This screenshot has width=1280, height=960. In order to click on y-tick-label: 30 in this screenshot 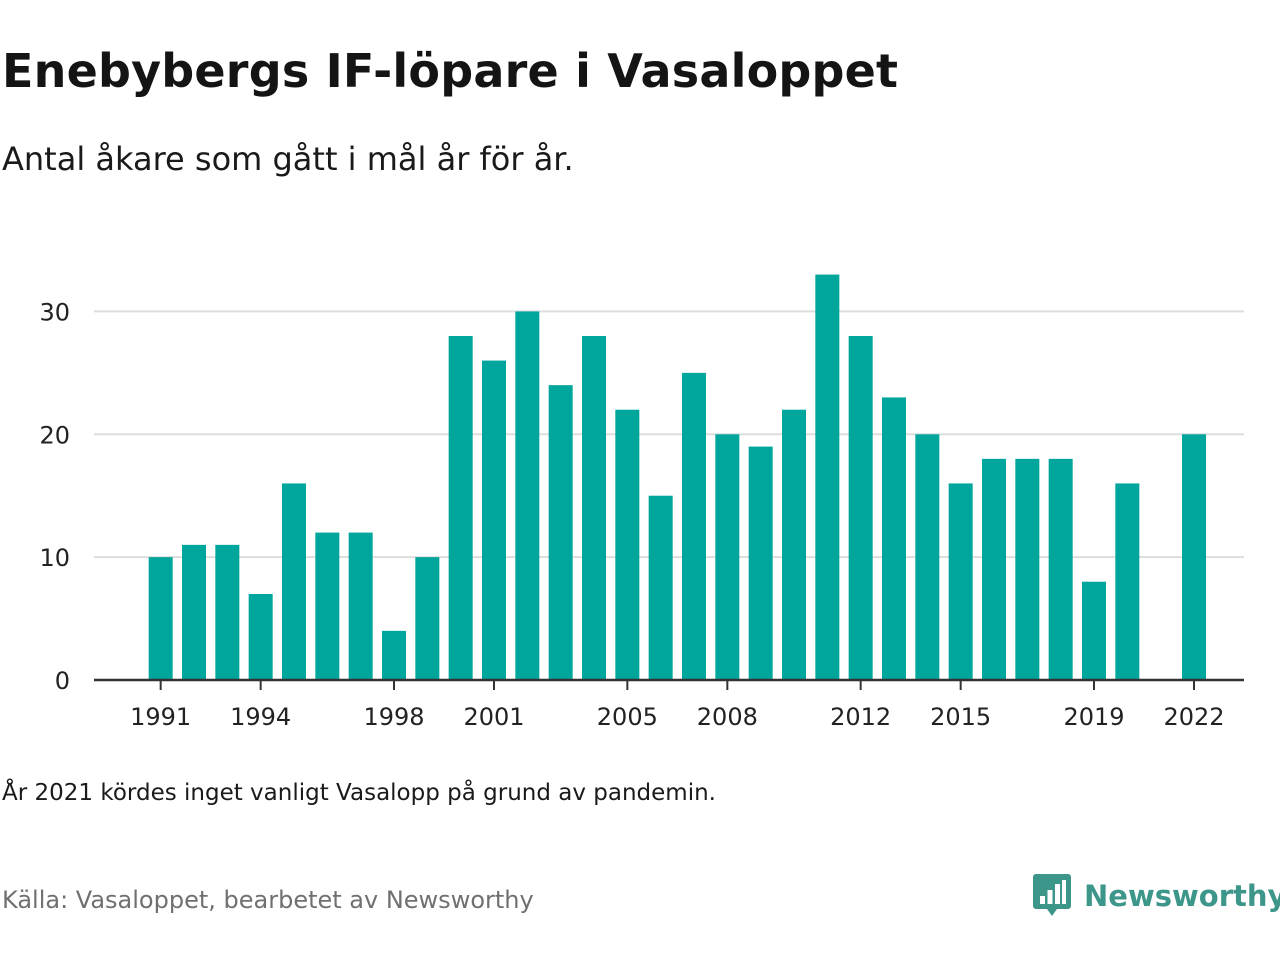, I will do `click(54, 312)`.